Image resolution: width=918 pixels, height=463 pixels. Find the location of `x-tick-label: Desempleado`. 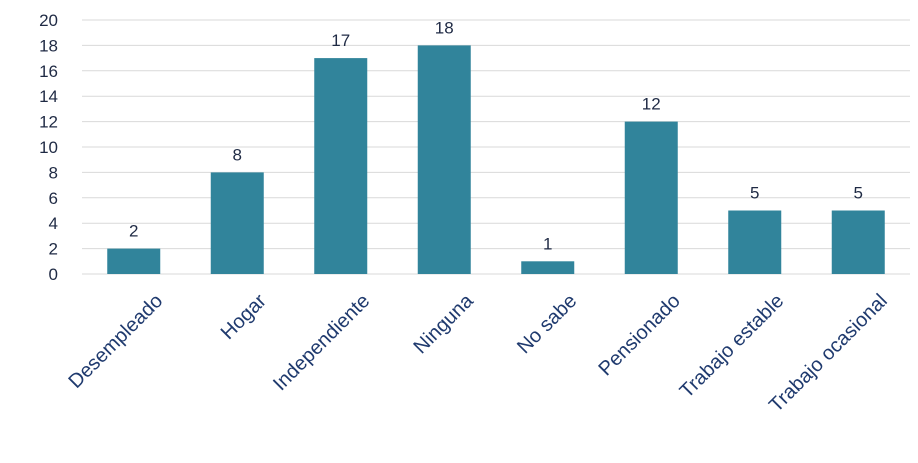

x-tick-label: Desempleado is located at coordinates (115, 341).